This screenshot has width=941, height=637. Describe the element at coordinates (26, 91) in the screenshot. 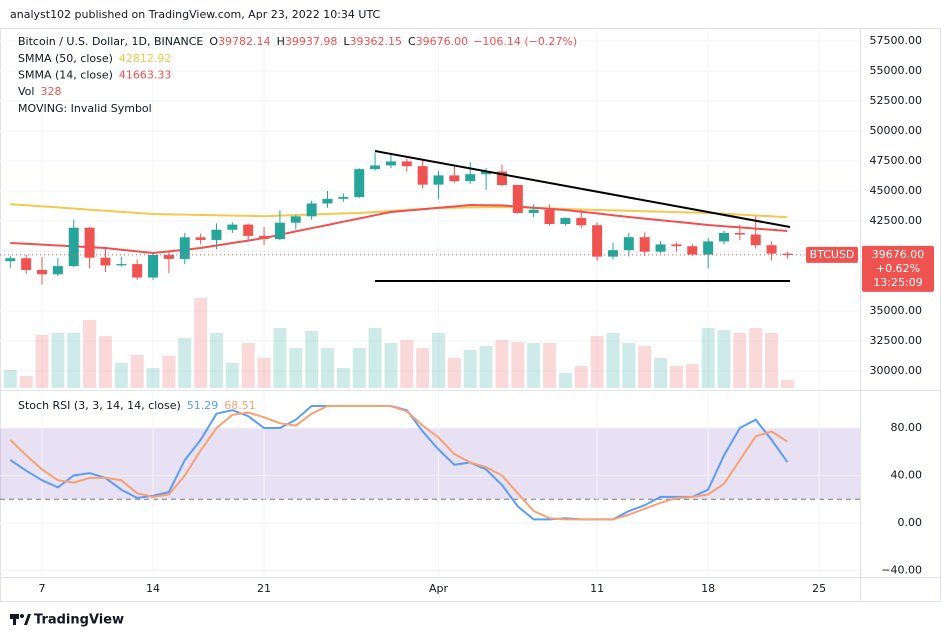

I see `legend-name: Vol` at that location.